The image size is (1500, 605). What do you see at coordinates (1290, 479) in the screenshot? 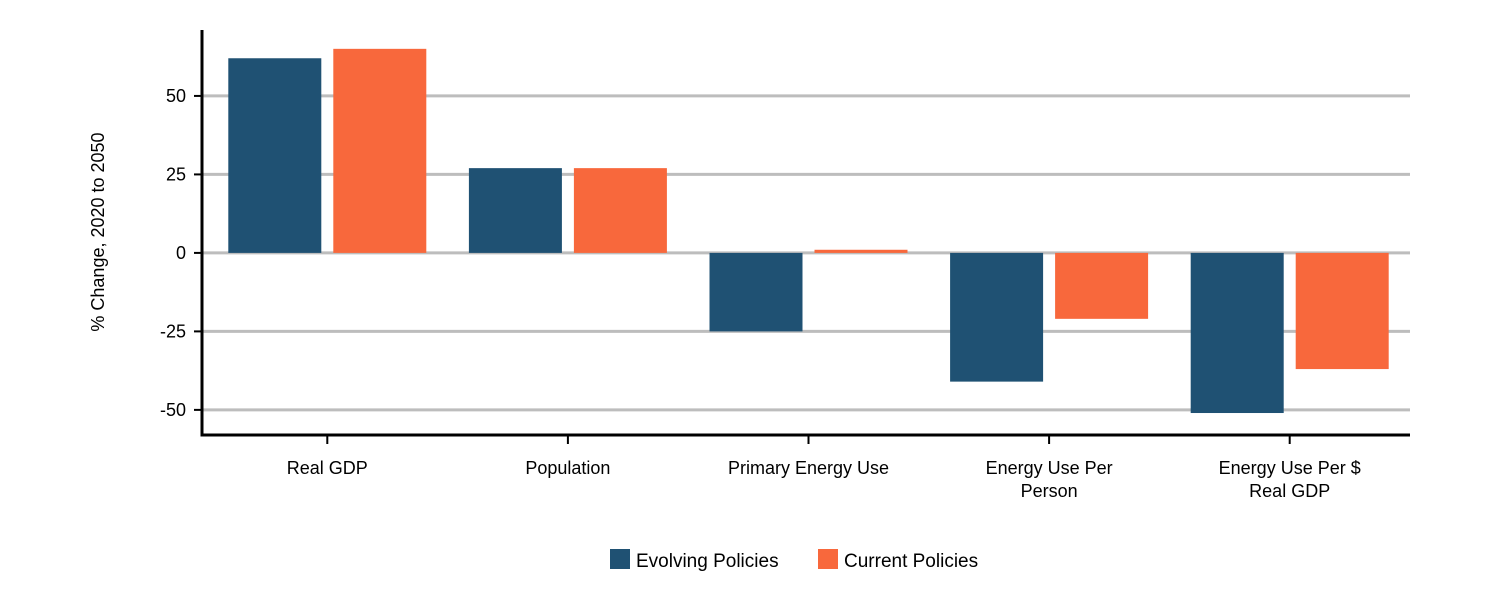
I see `x-tick-label: Energy Use Per $ Real GDP` at bounding box center [1290, 479].